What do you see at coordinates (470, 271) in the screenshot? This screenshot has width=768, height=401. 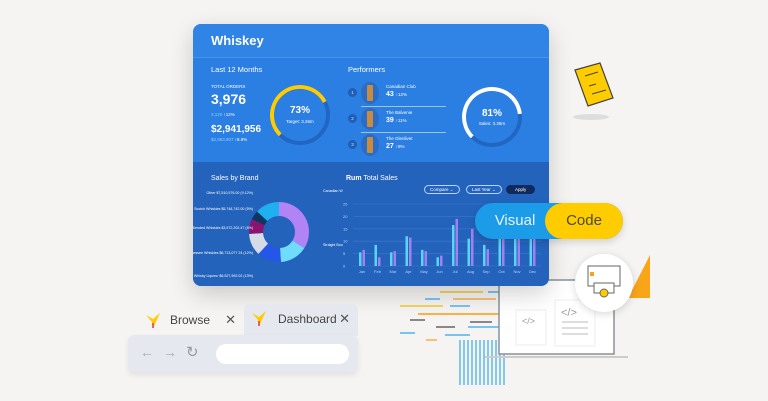 I see `x-tick-label: Aug` at bounding box center [470, 271].